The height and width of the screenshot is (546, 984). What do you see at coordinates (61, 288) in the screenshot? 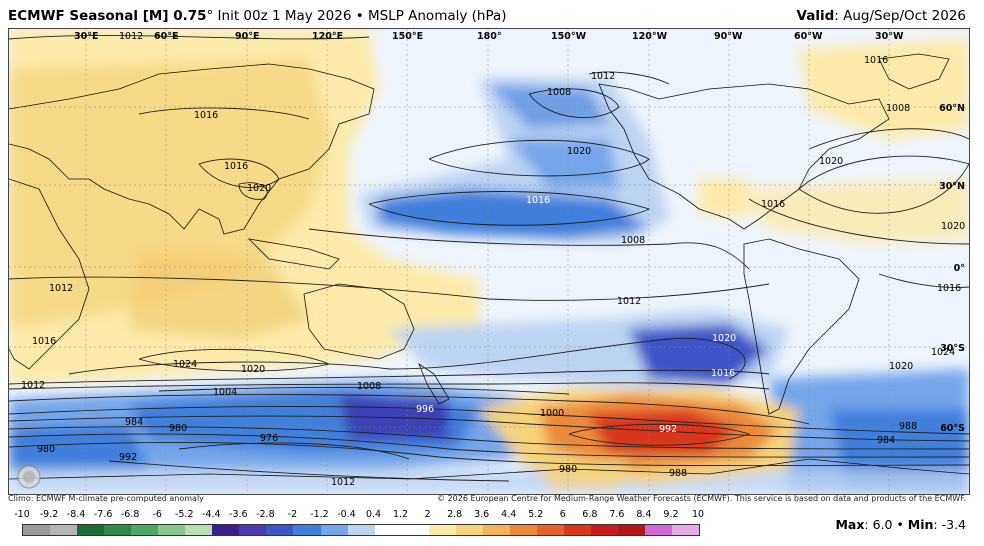
I see `isobar-label: 1012` at bounding box center [61, 288].